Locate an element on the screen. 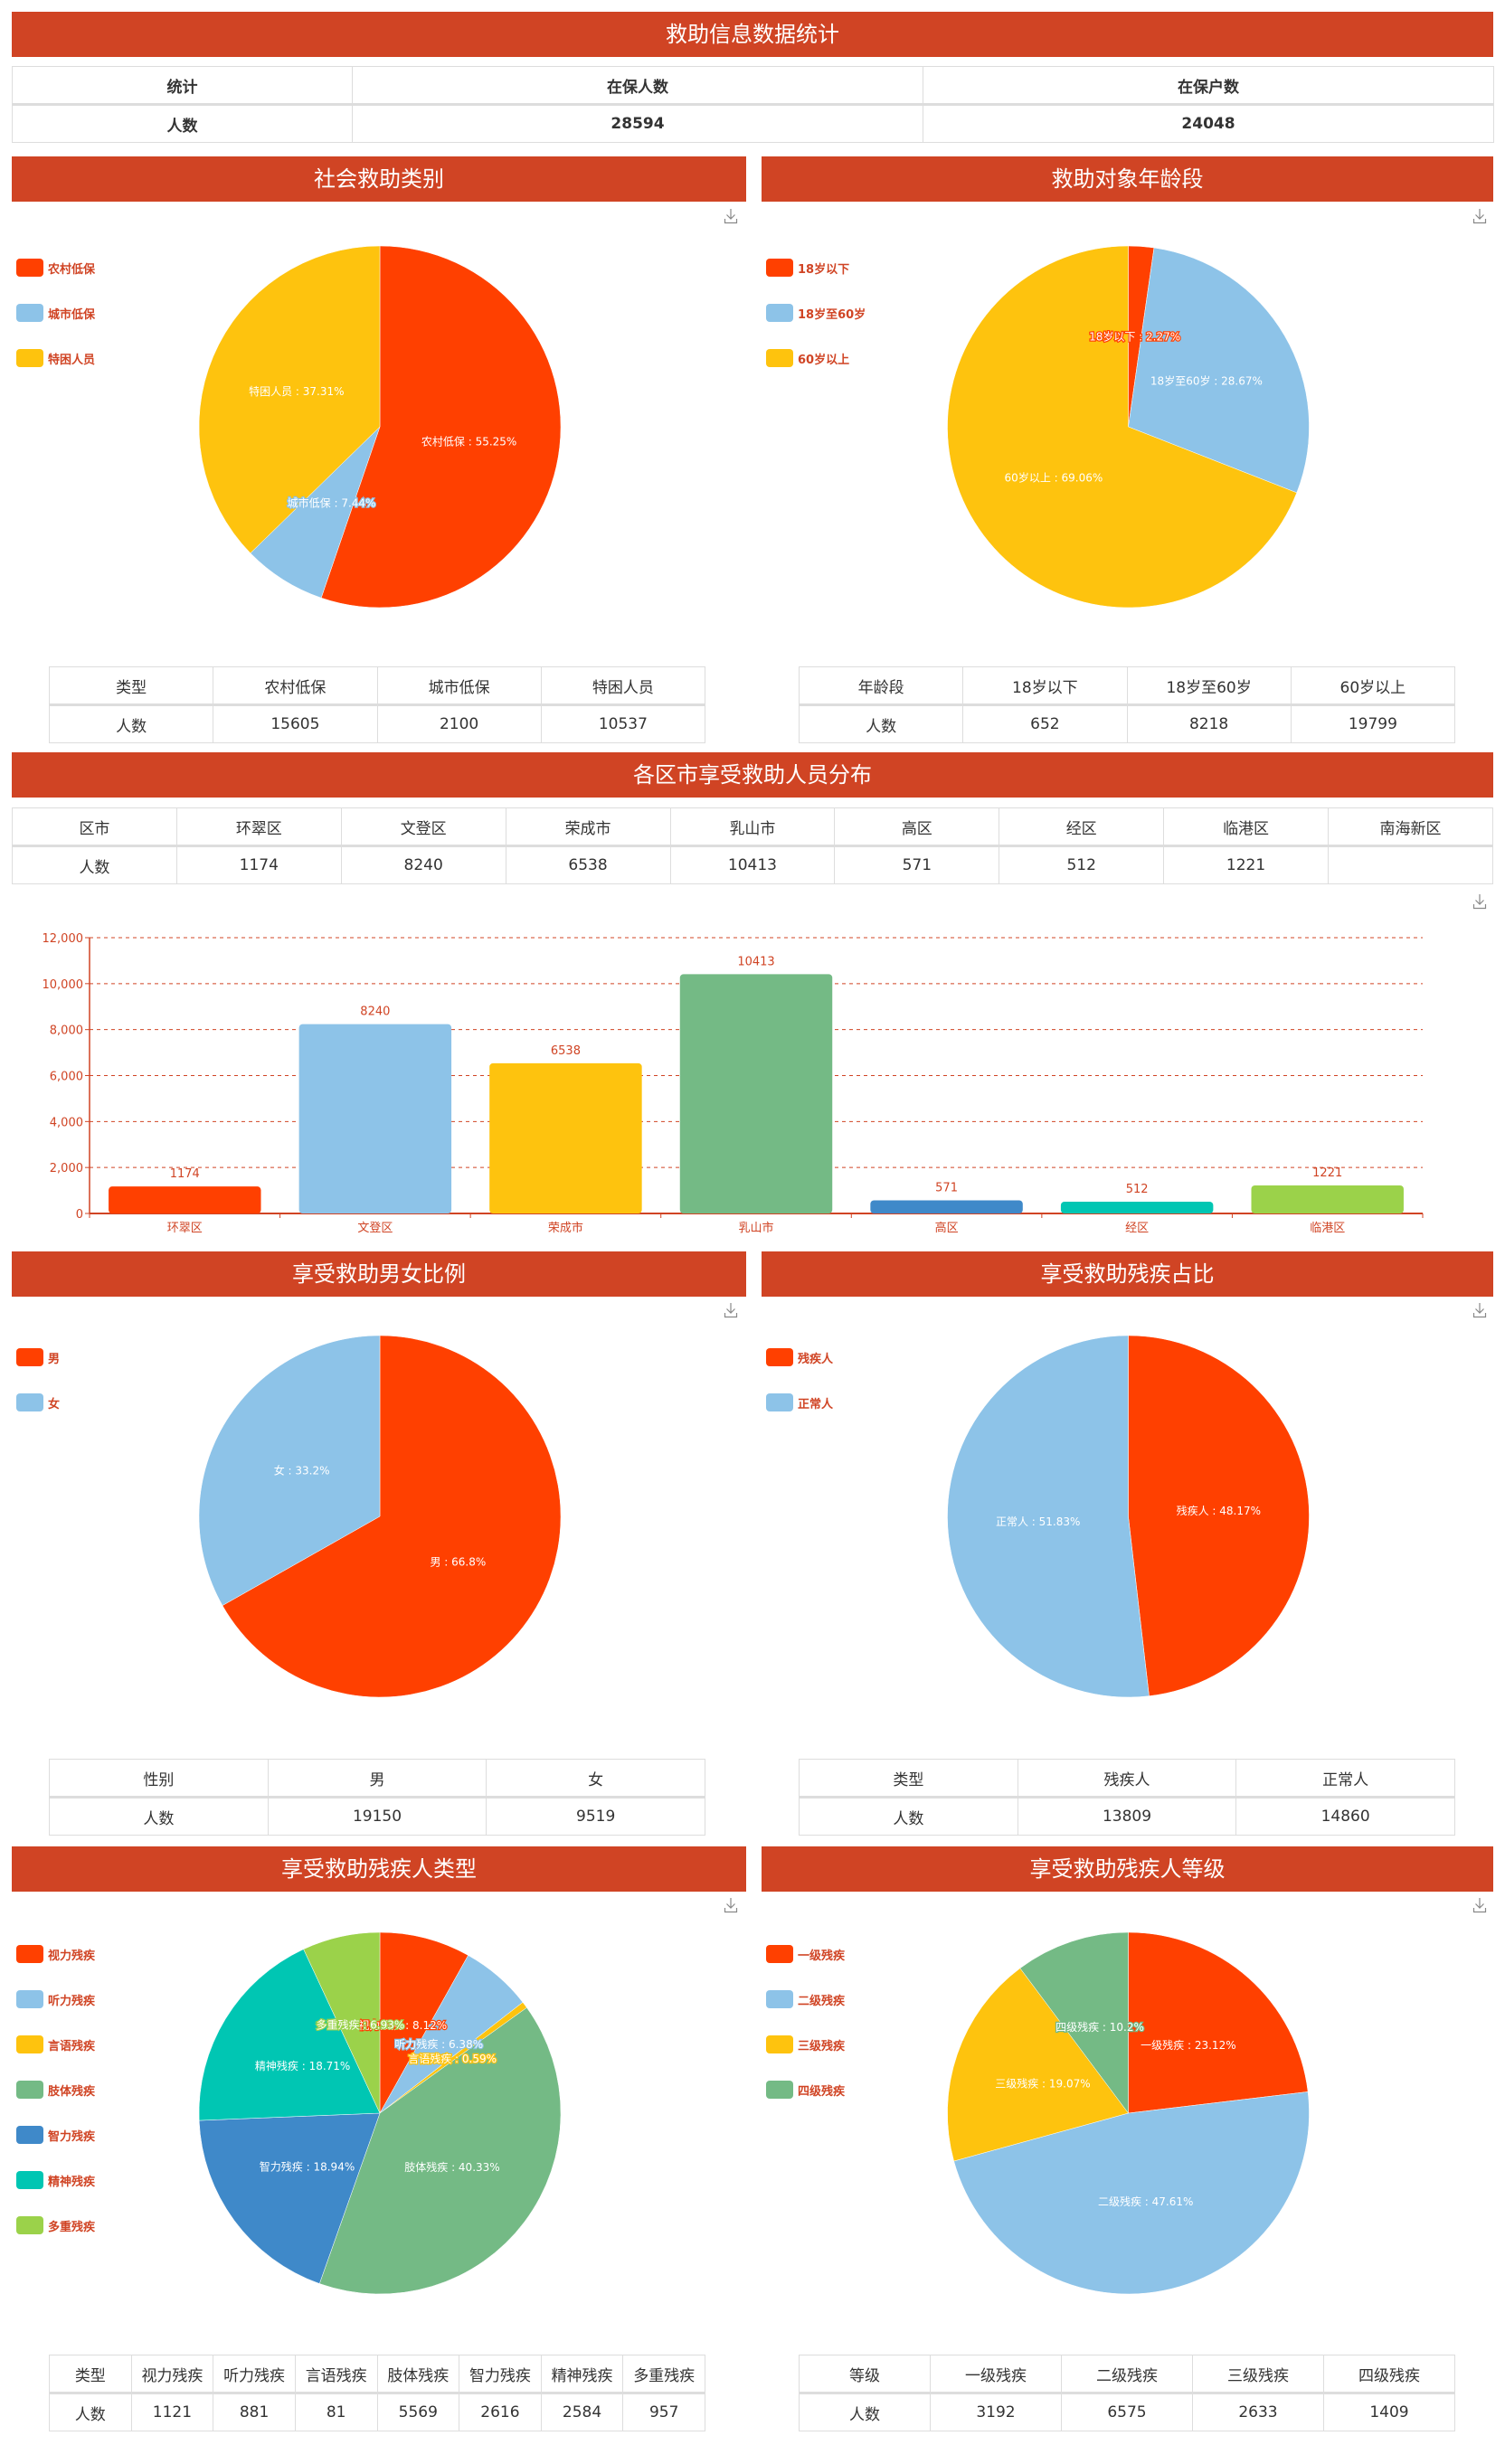 This screenshot has height=2464, width=1505. legend-item: 18岁以下 is located at coordinates (816, 267).